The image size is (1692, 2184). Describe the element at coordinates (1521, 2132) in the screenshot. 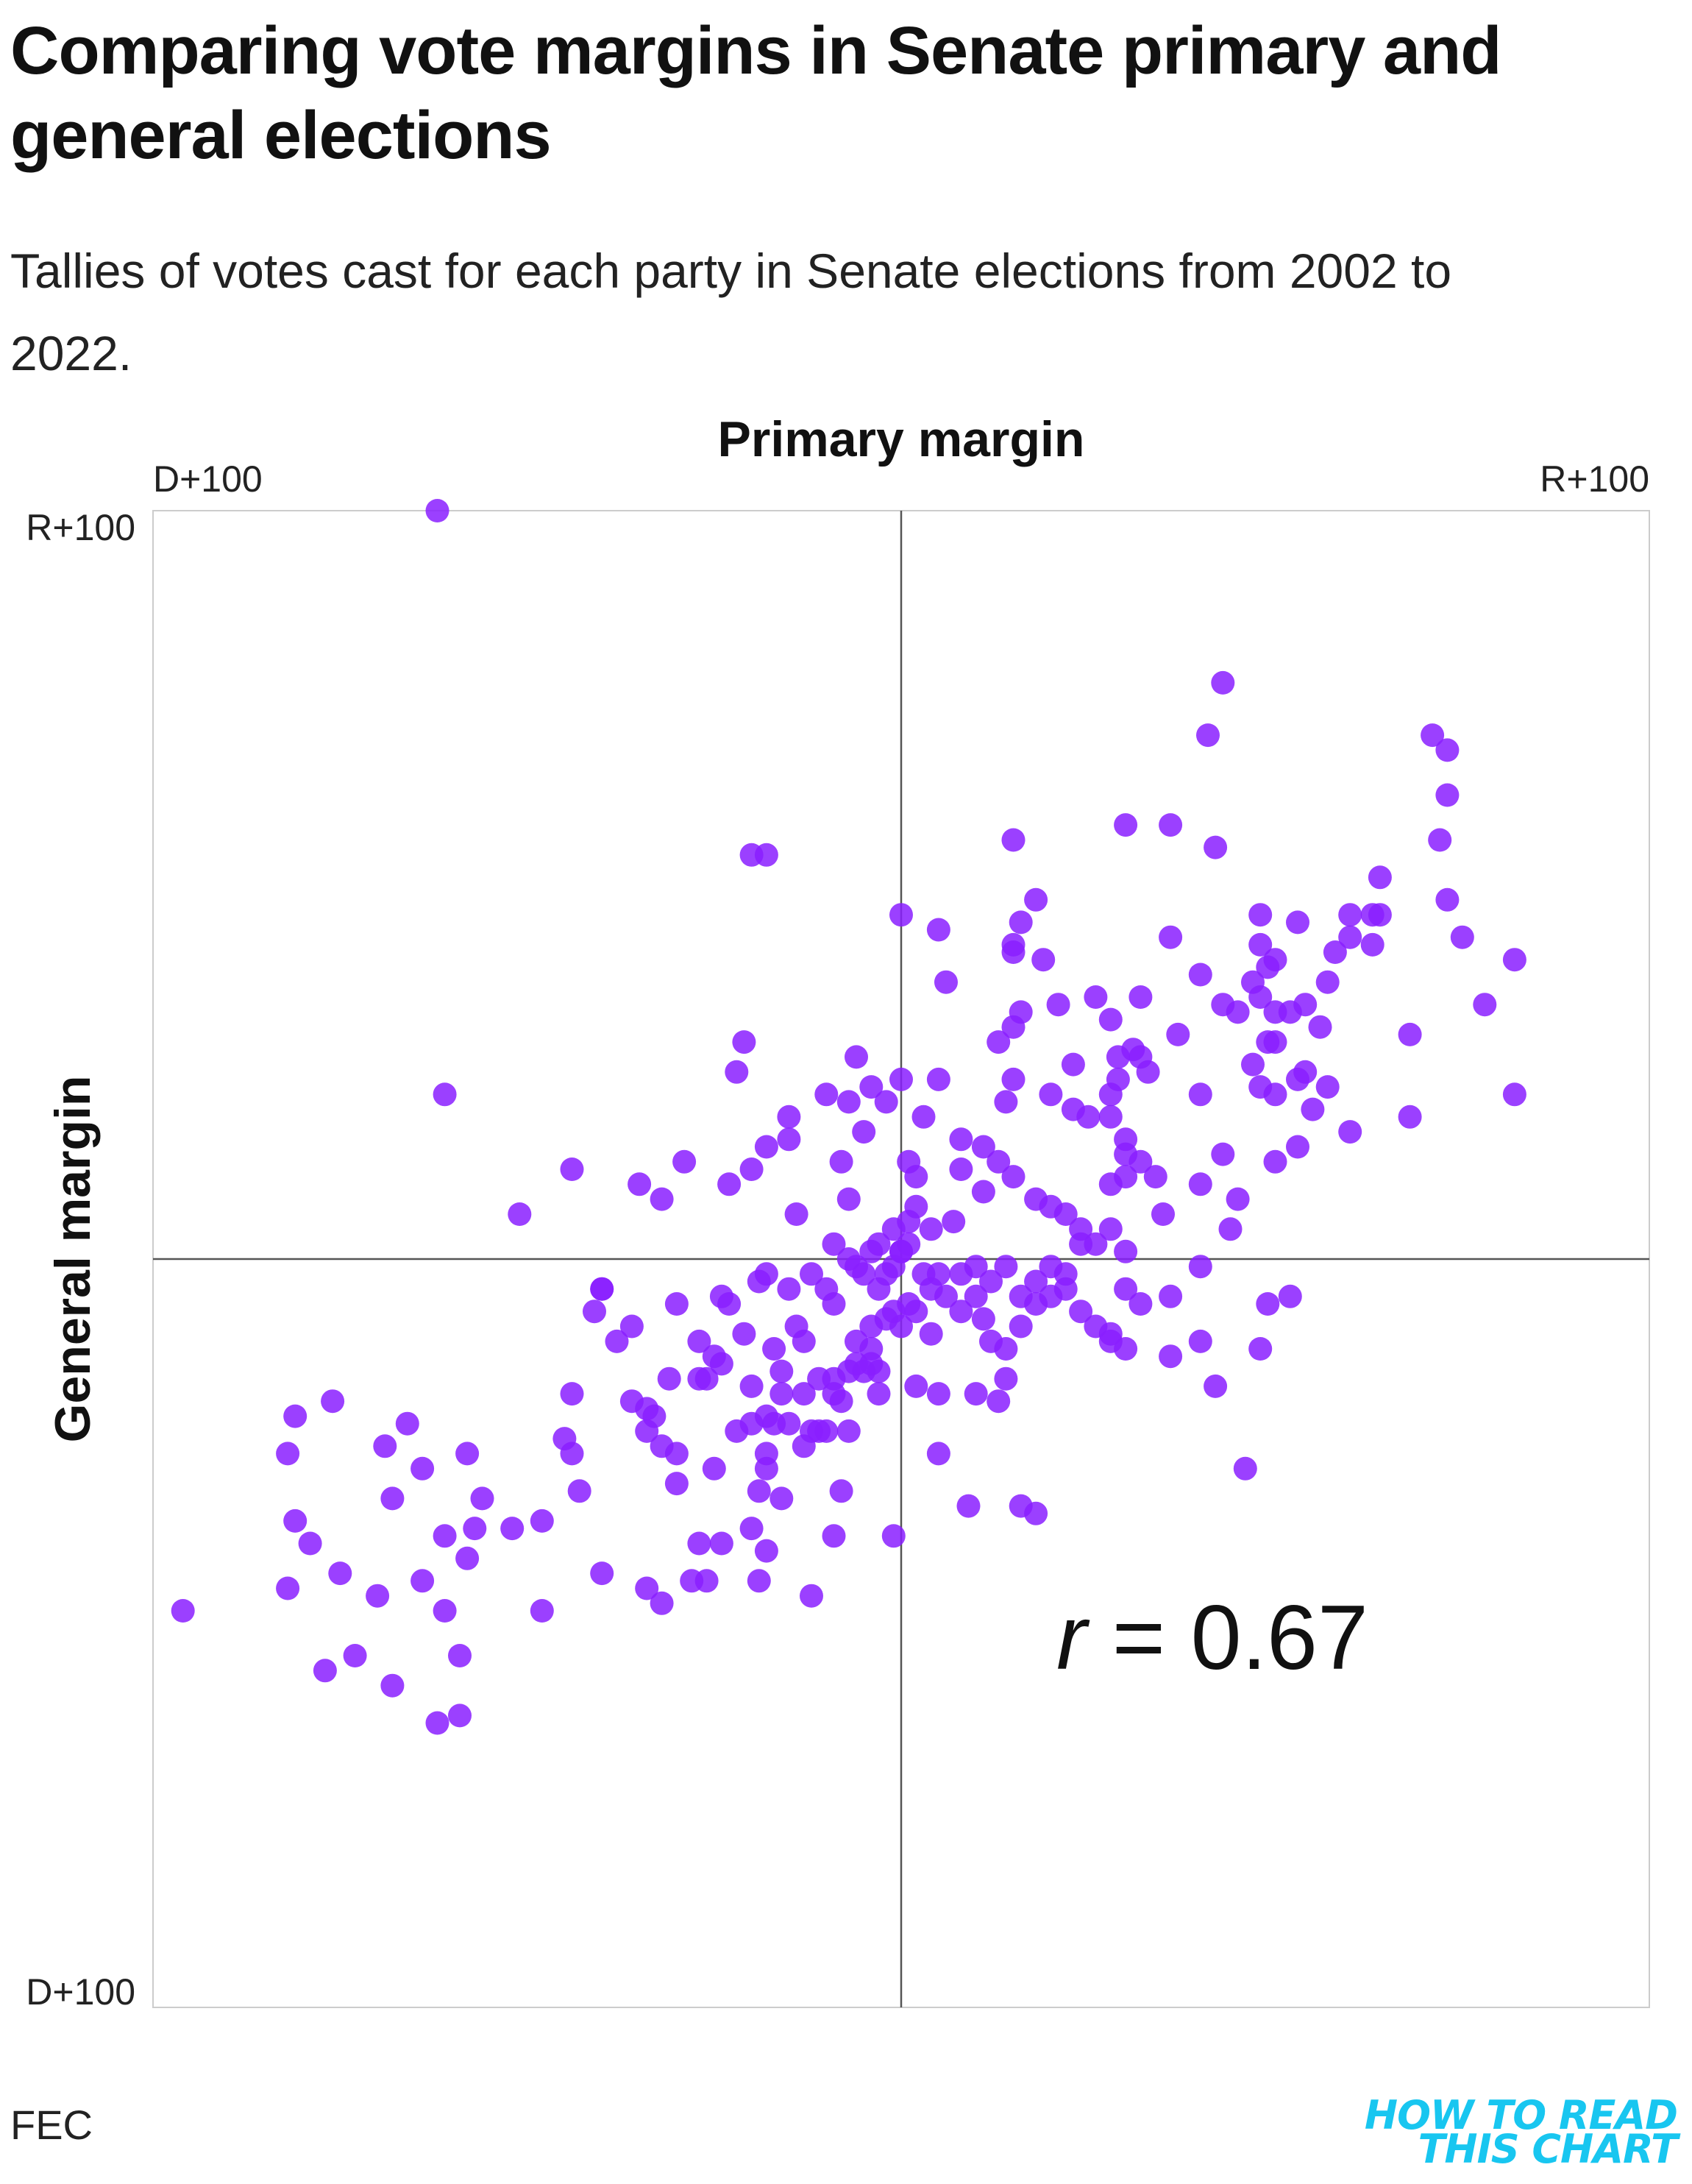

I see `brand-logo: HOW TO READ THIS CHART` at that location.